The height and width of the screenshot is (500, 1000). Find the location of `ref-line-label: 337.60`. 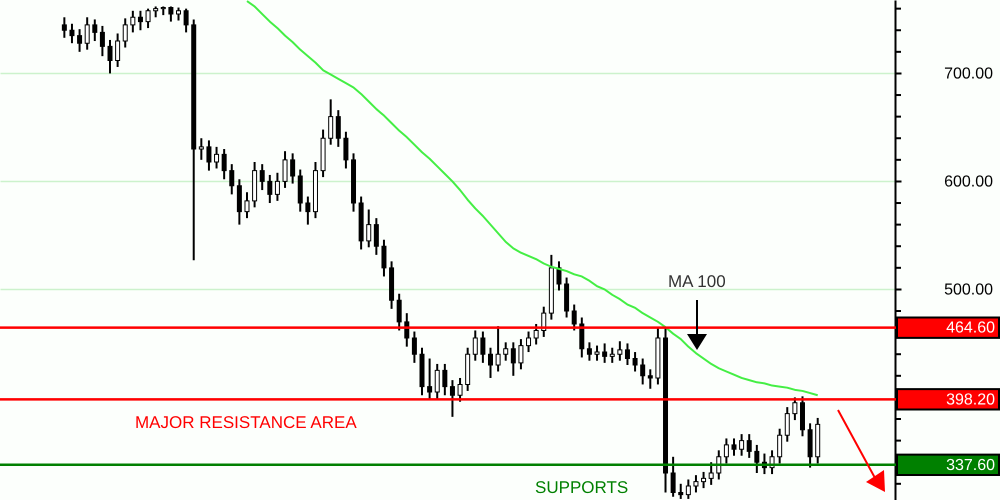

ref-line-label: 337.60 is located at coordinates (971, 465).